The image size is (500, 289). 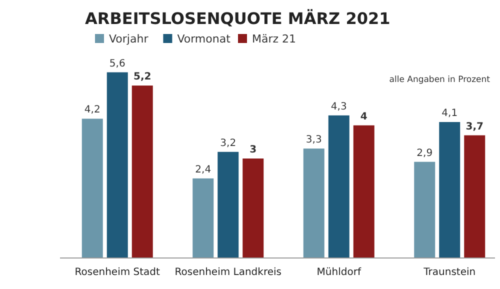 What do you see at coordinates (203, 170) in the screenshot?
I see `data-label: 2,4` at bounding box center [203, 170].